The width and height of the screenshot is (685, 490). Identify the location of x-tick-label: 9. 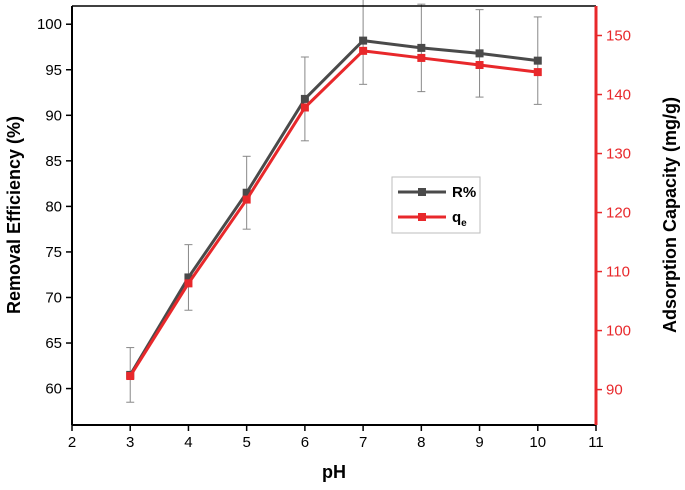
(479, 442).